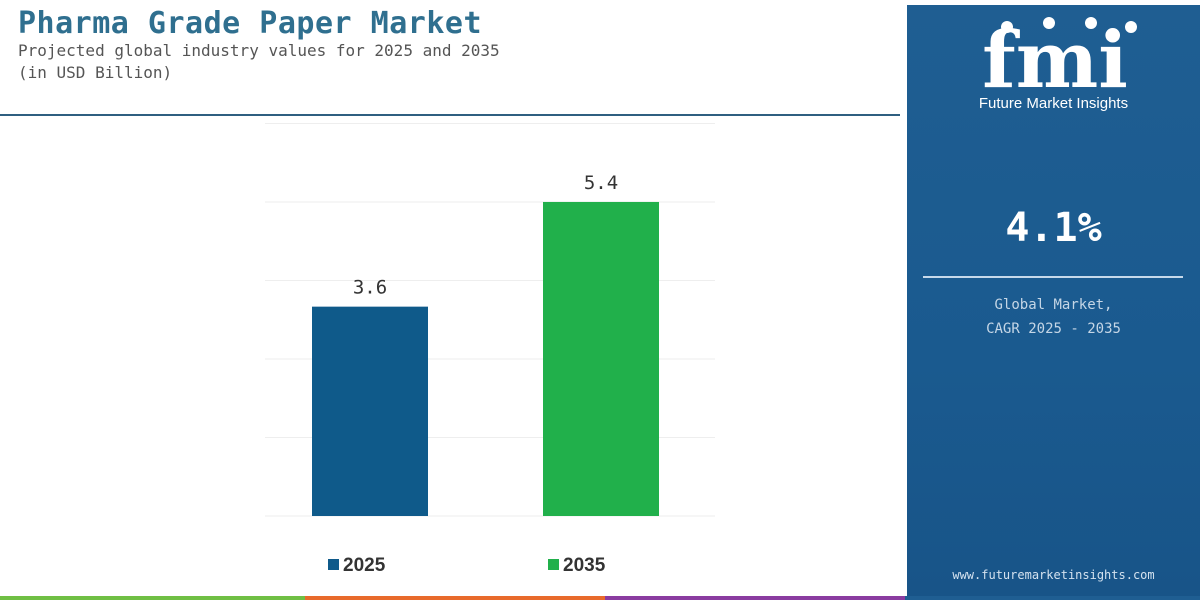 The width and height of the screenshot is (1200, 600). Describe the element at coordinates (364, 565) in the screenshot. I see `legend-label-2025: 2025` at that location.